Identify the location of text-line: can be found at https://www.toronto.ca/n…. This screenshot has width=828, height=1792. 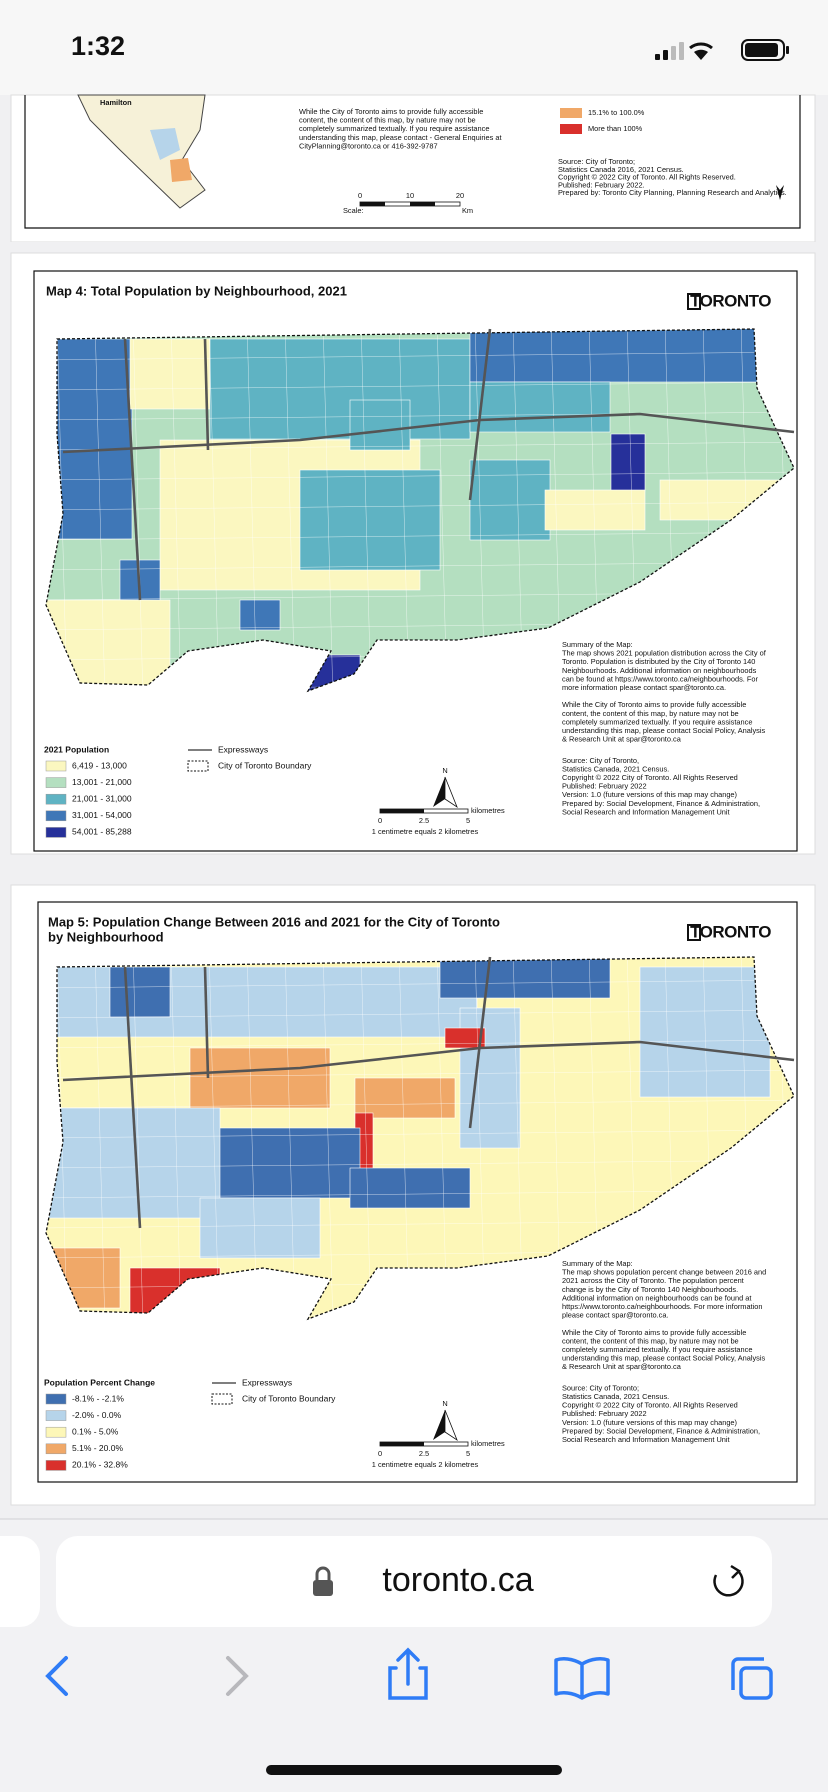
(660, 678).